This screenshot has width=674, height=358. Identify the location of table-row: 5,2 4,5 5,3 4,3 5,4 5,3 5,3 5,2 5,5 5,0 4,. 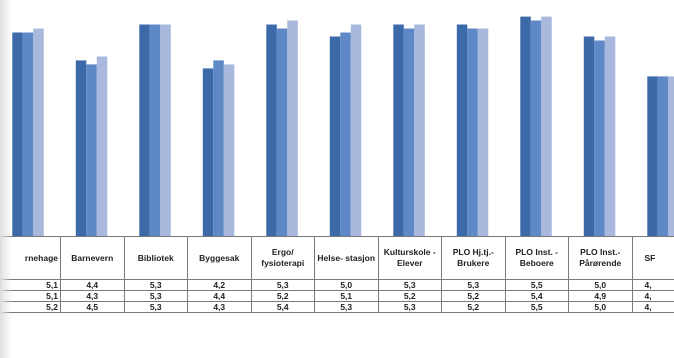
(337, 307).